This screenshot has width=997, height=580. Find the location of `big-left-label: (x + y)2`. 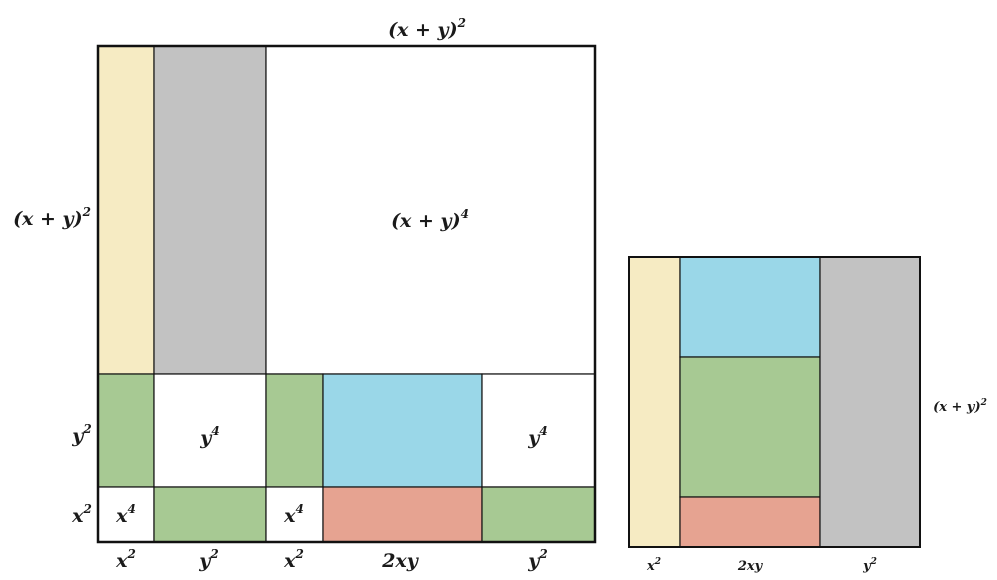

big-left-label: (x + y)2 is located at coordinates (52, 217).